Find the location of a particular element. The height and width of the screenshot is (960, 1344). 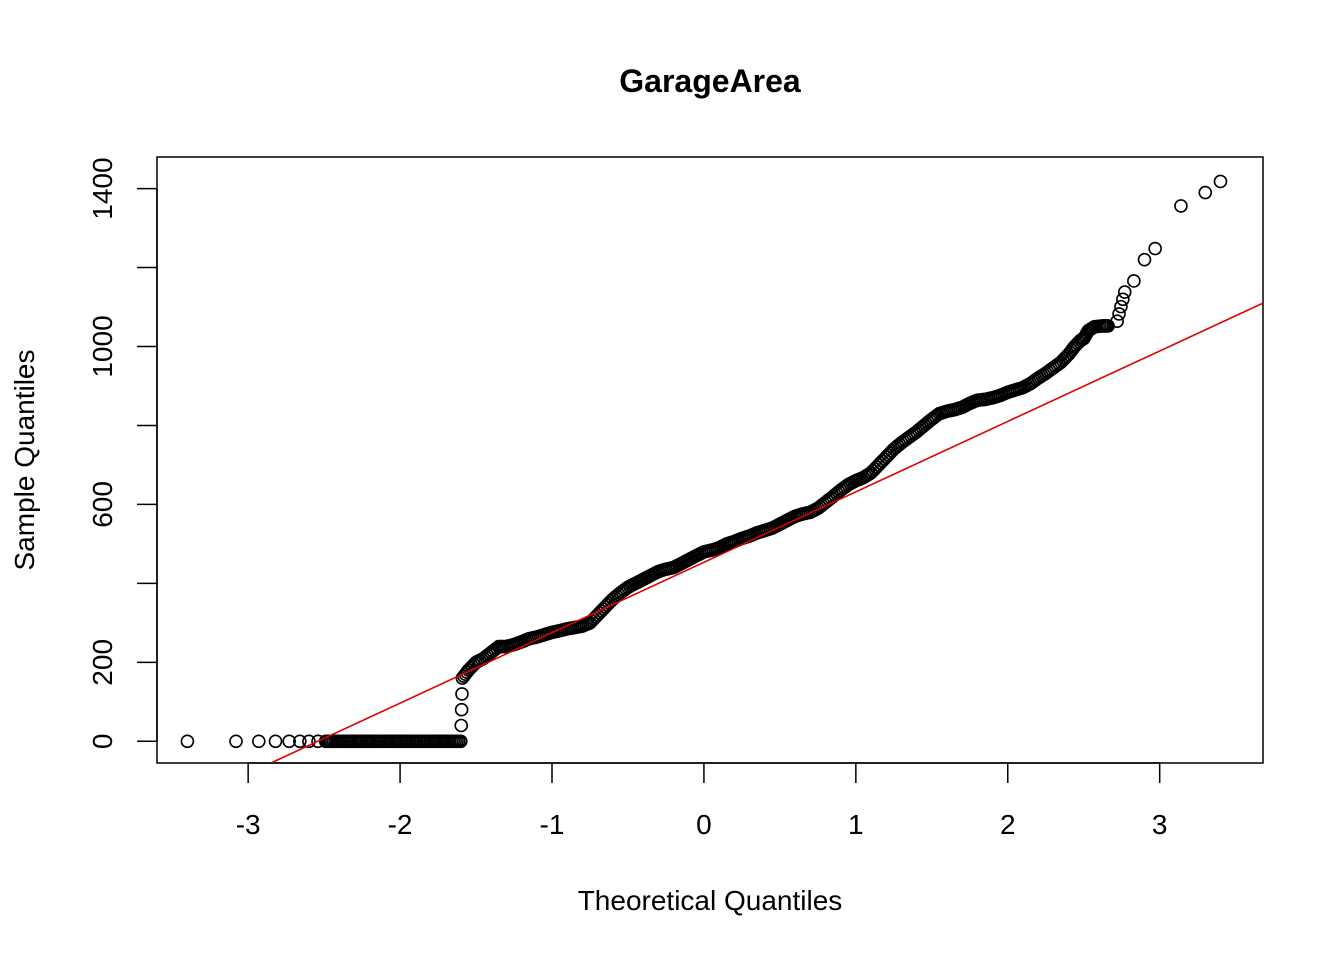

y-tick-label: 0 is located at coordinates (102, 741).